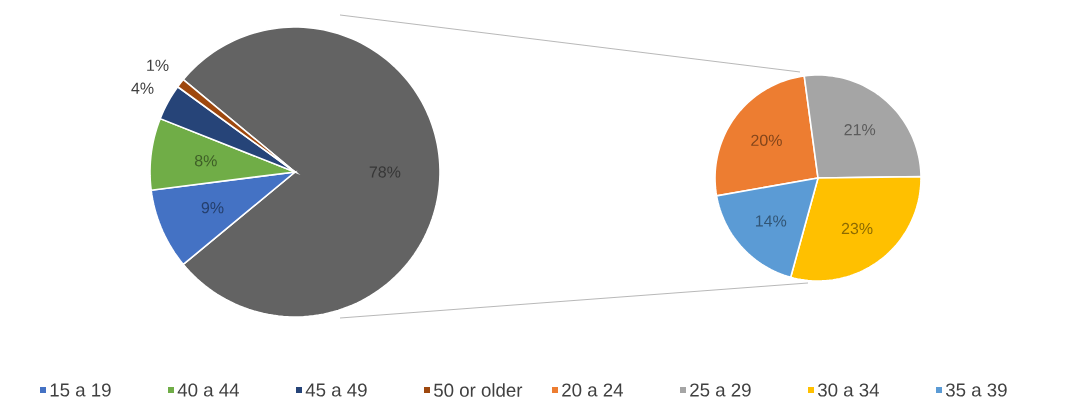  I want to click on data-label: 8%, so click(205, 161).